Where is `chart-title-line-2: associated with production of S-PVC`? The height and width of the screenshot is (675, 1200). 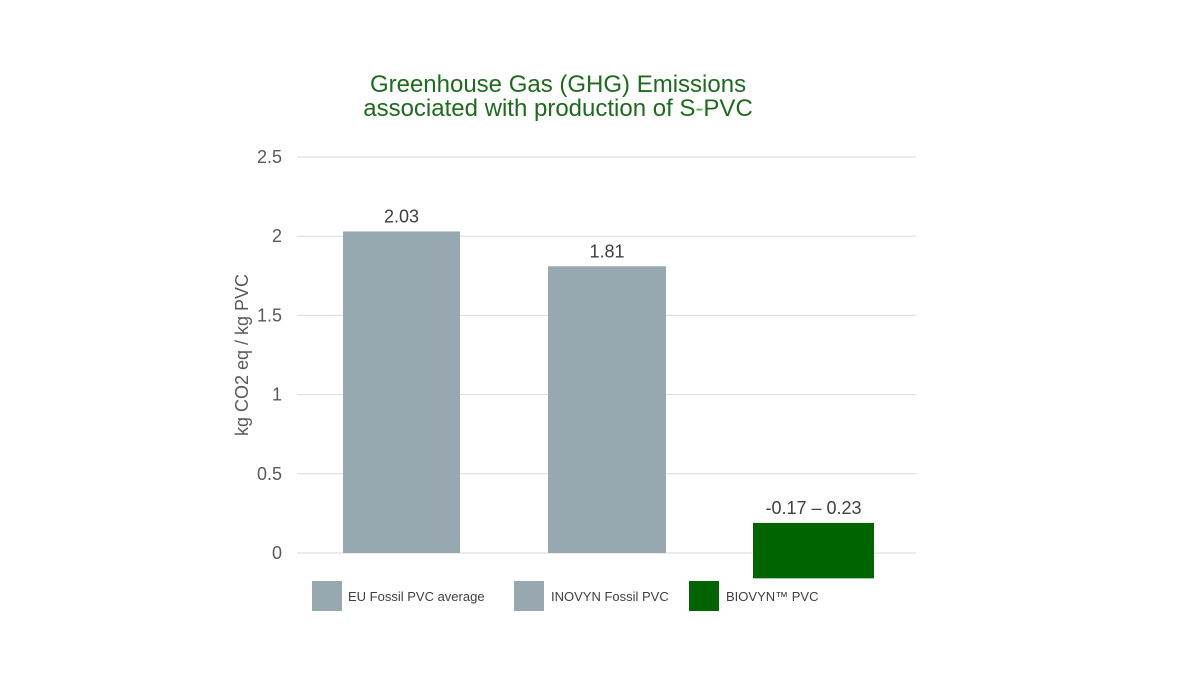
chart-title-line-2: associated with production of S-PVC is located at coordinates (558, 108).